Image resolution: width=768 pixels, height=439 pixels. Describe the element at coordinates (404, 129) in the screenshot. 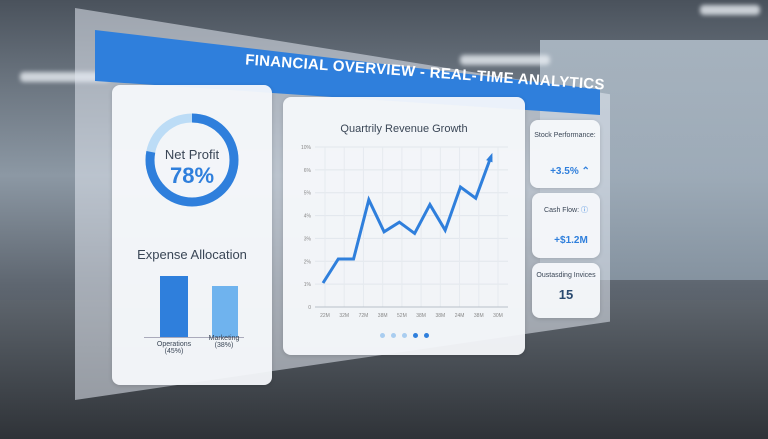

I see `chart-title: Quartrily Revenue Growth` at that location.